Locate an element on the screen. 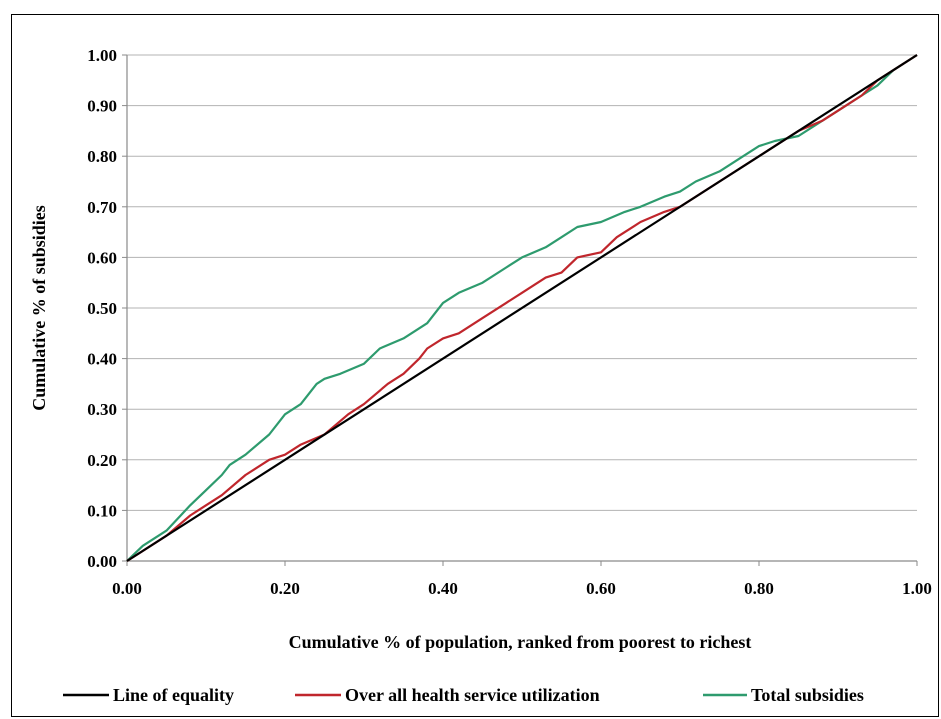 The width and height of the screenshot is (941, 719). x-tick-label: 0.00 is located at coordinates (127, 588).